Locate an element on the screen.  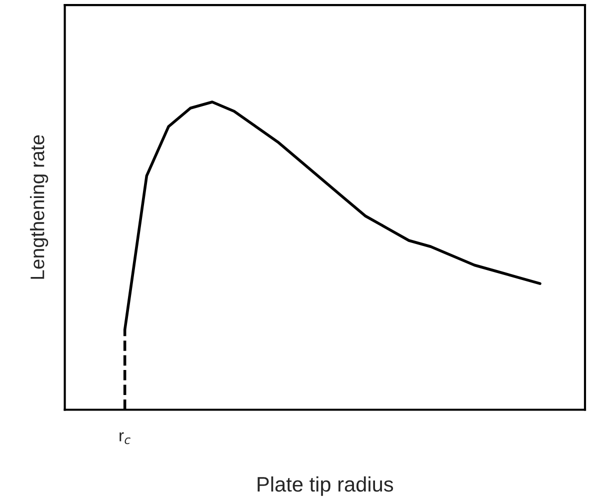
y-axis-title: Lengthening rate is located at coordinates (39, 207).